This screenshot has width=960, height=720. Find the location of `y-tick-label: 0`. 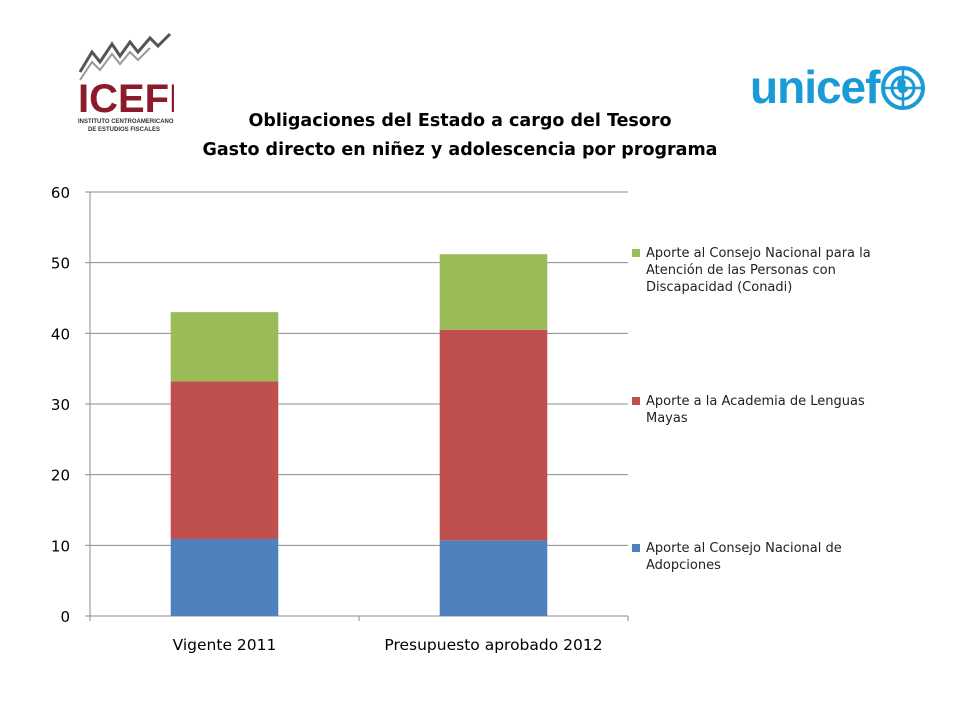

y-tick-label: 0 is located at coordinates (65, 617).